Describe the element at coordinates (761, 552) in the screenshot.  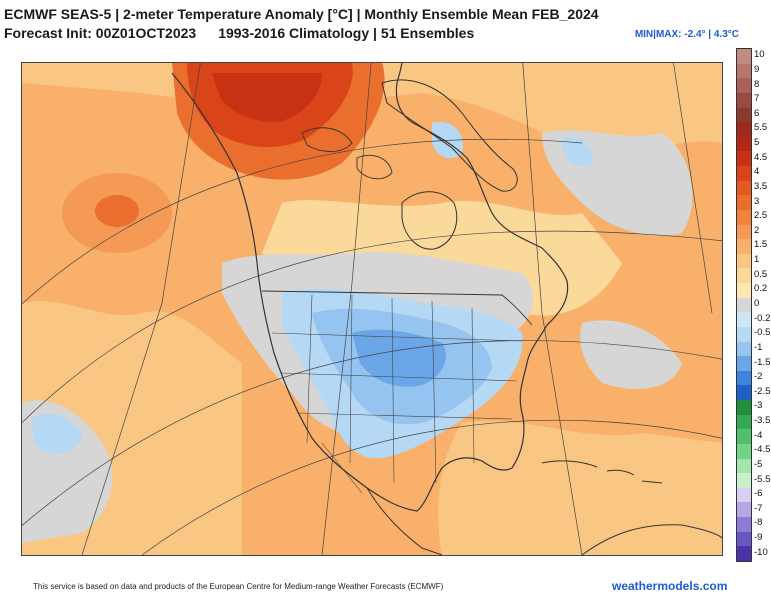
I see `color-scale-label: -10` at that location.